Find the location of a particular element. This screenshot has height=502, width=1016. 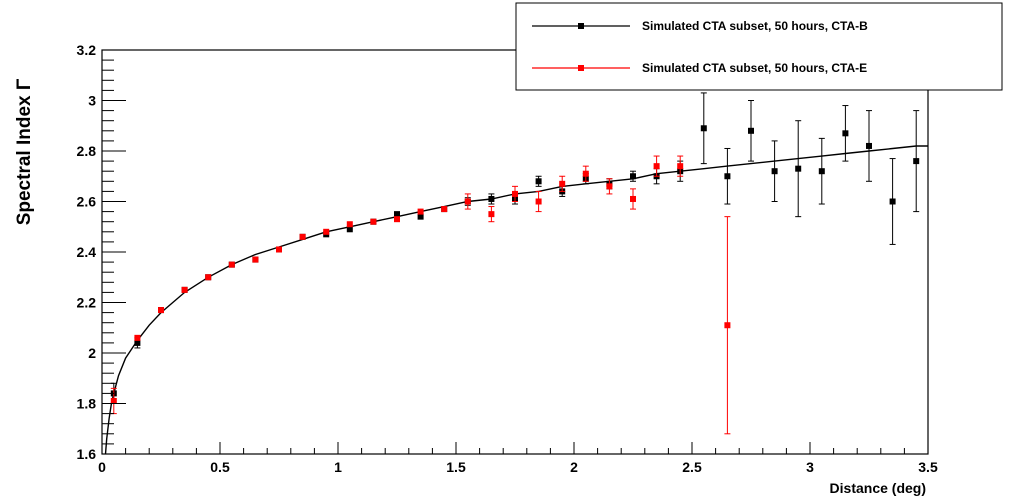

y-axis-title: Spectral Index Γ is located at coordinates (24, 151).